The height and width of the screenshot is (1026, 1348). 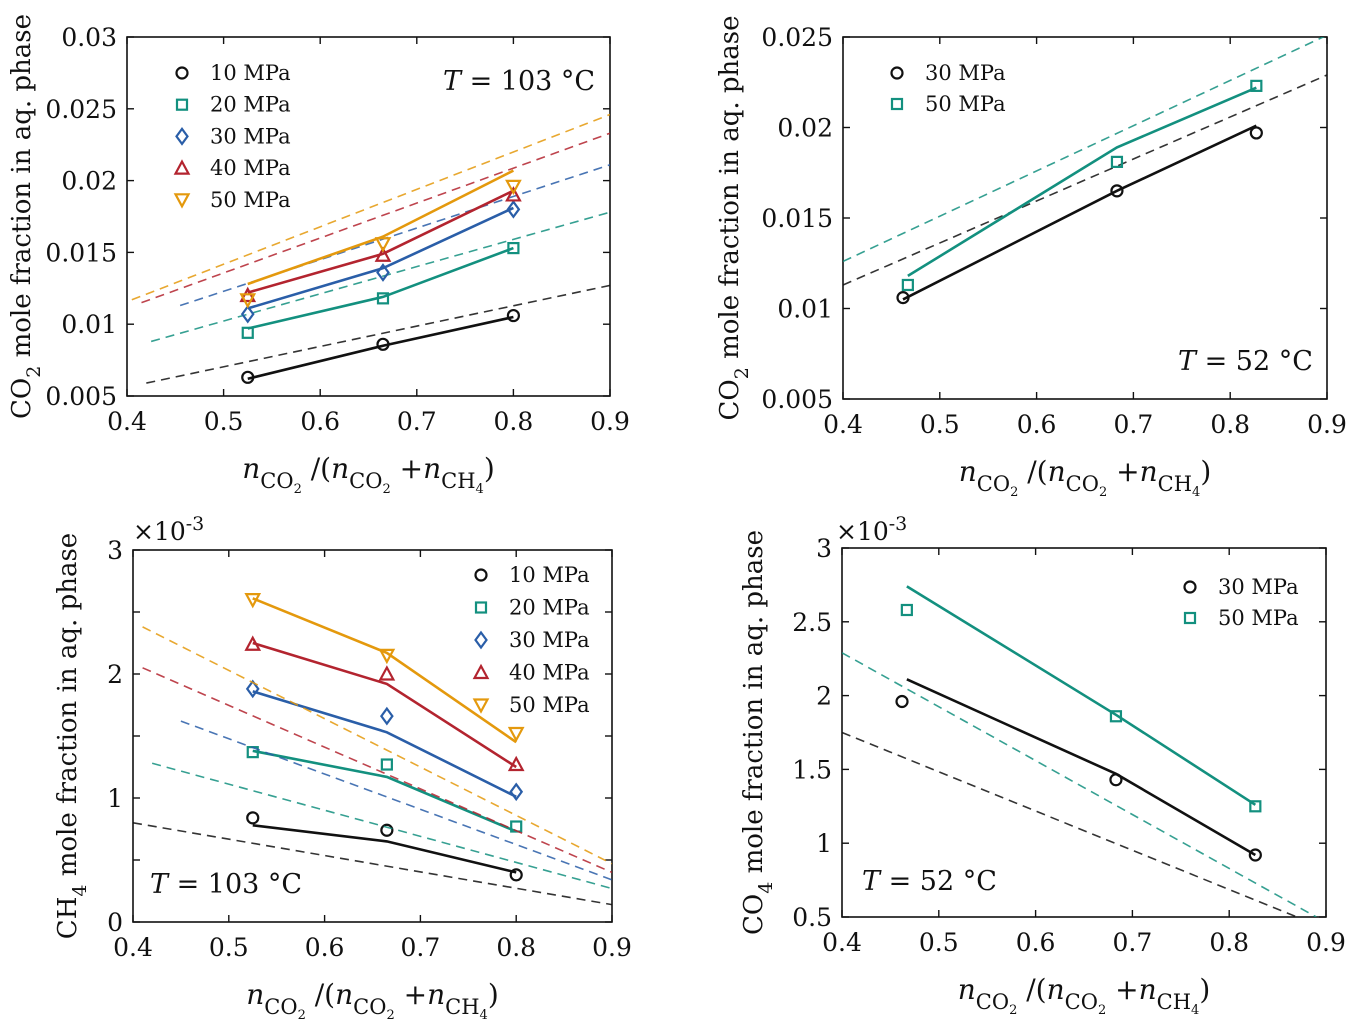 I want to click on y-tick-label: 0.025, so click(x=797, y=37).